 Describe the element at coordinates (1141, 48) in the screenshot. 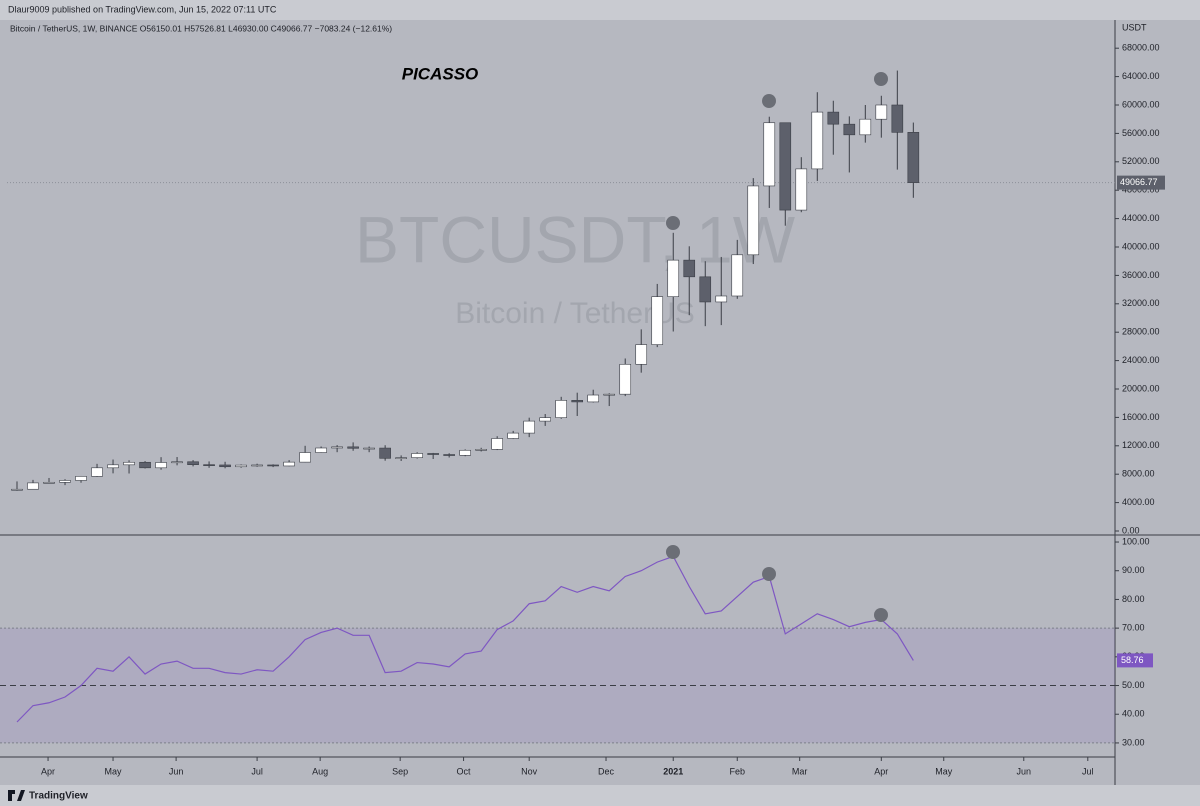

I see `y-tick-label: 68000.00` at that location.